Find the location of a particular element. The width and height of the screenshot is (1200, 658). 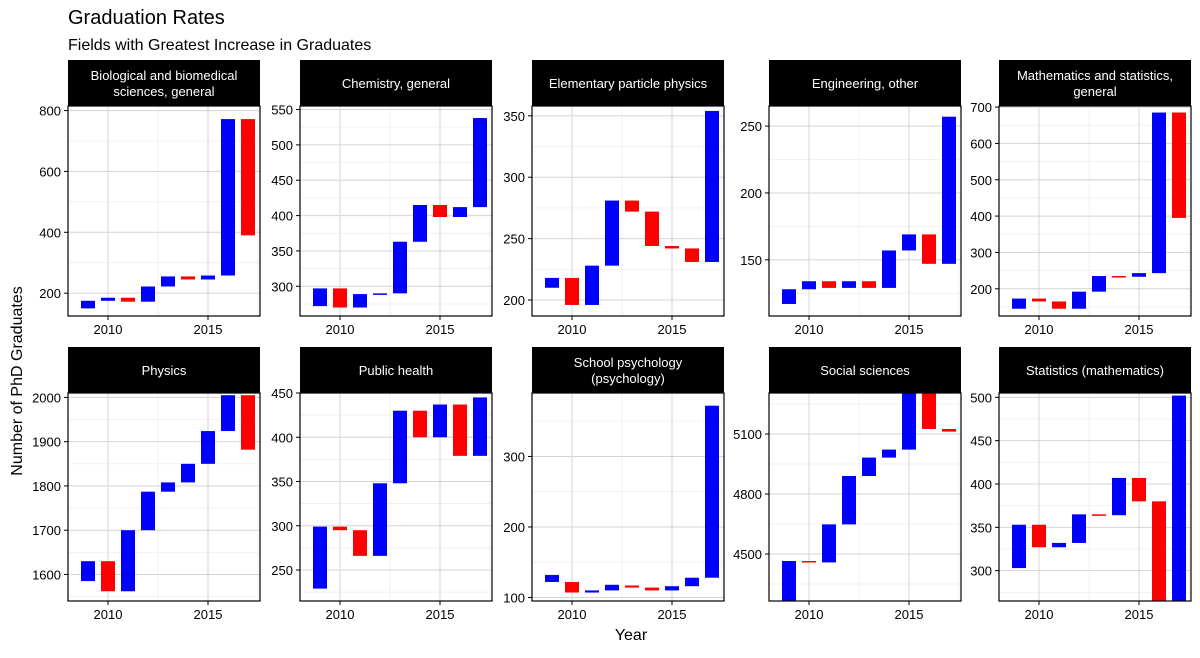

facet-title: Social sciences is located at coordinates (865, 370).